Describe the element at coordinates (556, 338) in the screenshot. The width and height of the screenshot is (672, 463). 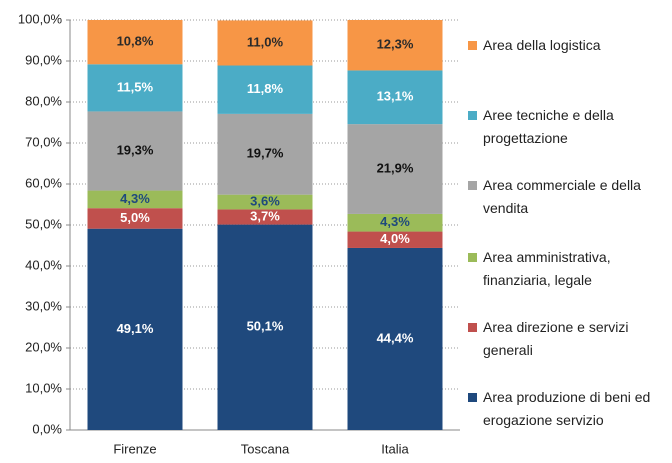
I see `legend-label: Area direzione e servizi generali` at that location.